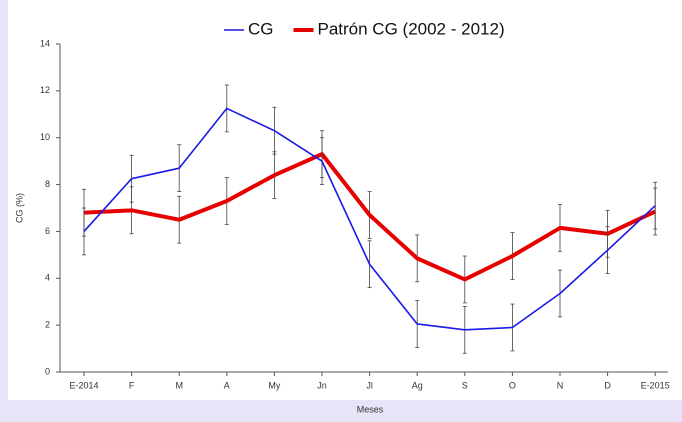 The width and height of the screenshot is (682, 422). I want to click on x-tick-label: O, so click(512, 385).